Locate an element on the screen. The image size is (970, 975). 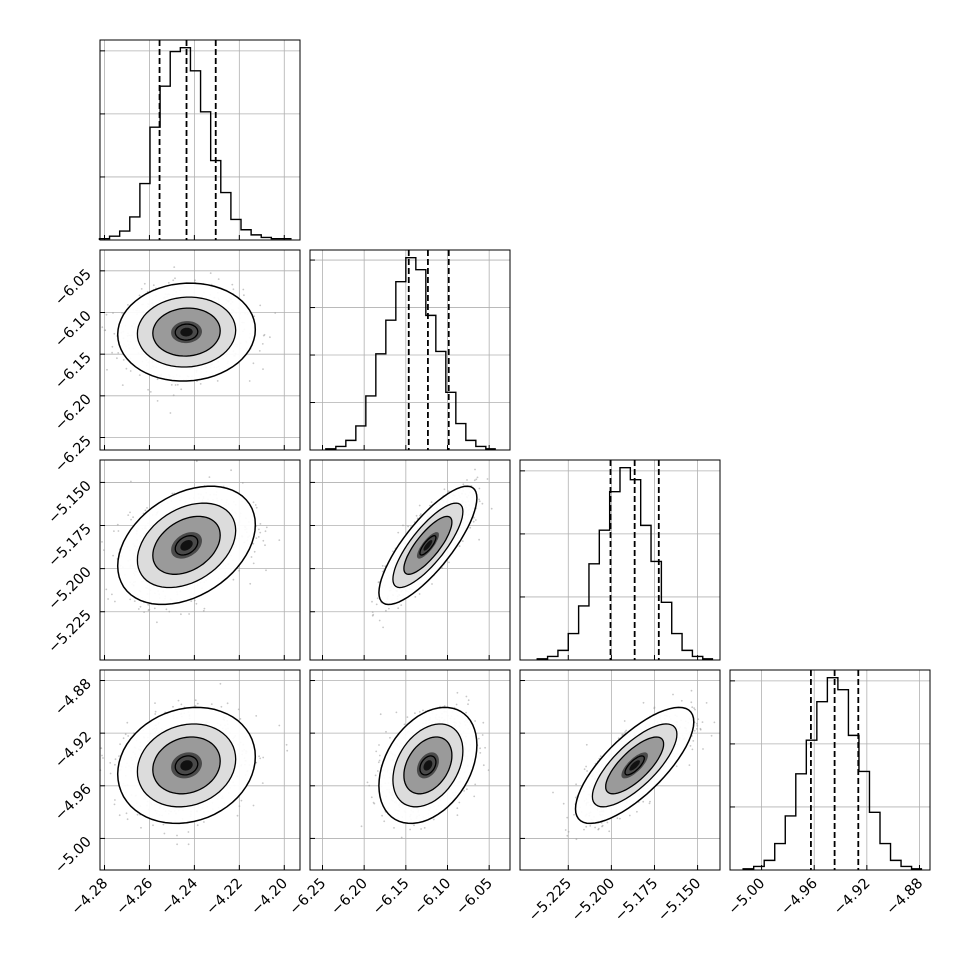
y-tick-label: −6.10 is located at coordinates (73, 329).